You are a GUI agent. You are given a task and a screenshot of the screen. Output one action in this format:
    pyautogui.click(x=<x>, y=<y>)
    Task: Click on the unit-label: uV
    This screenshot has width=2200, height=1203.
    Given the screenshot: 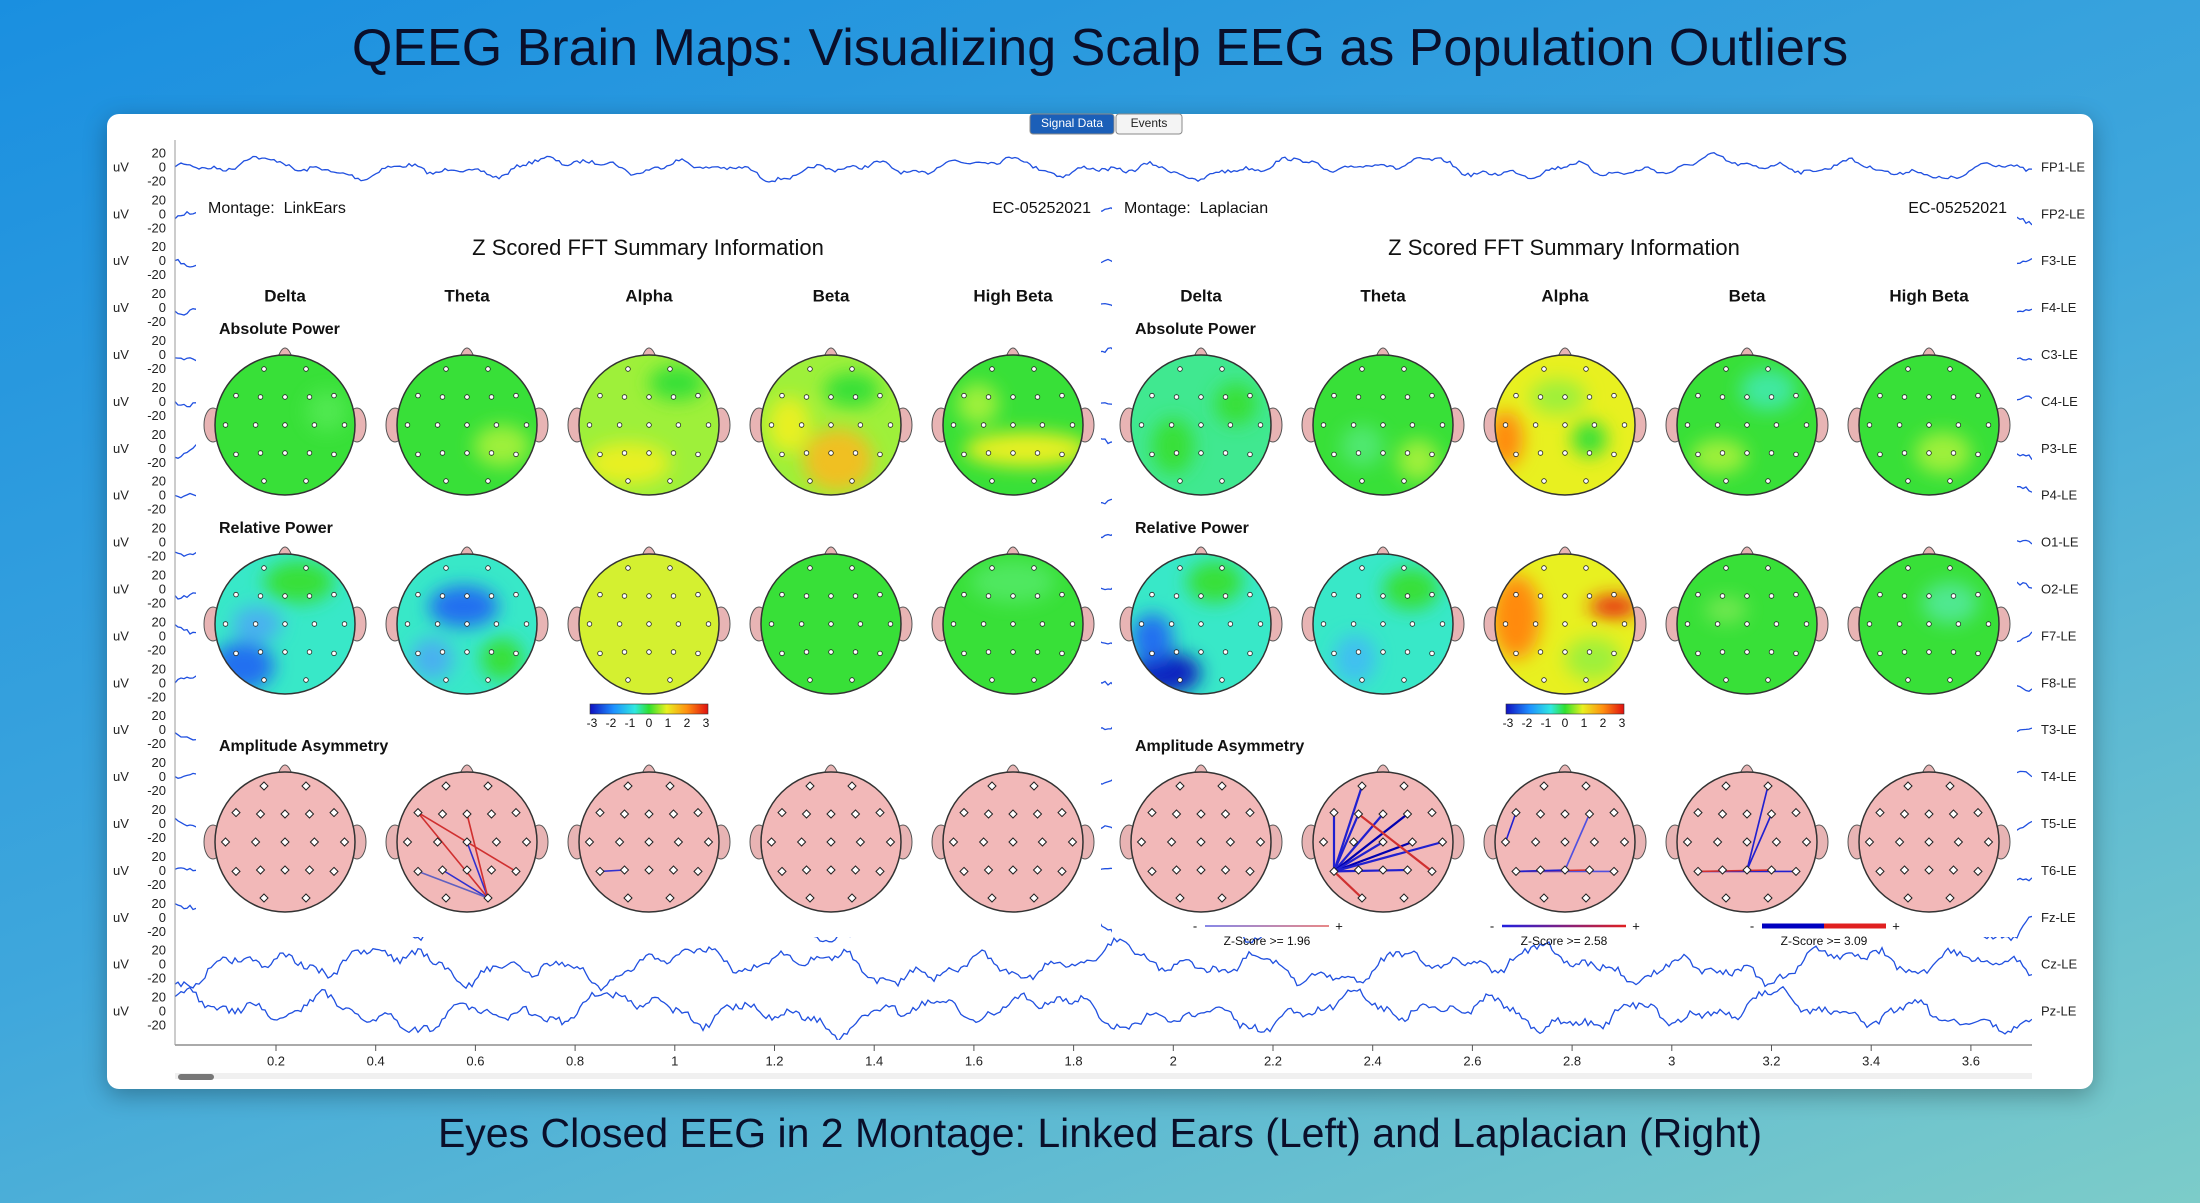 What is the action you would take?
    pyautogui.click(x=121, y=776)
    